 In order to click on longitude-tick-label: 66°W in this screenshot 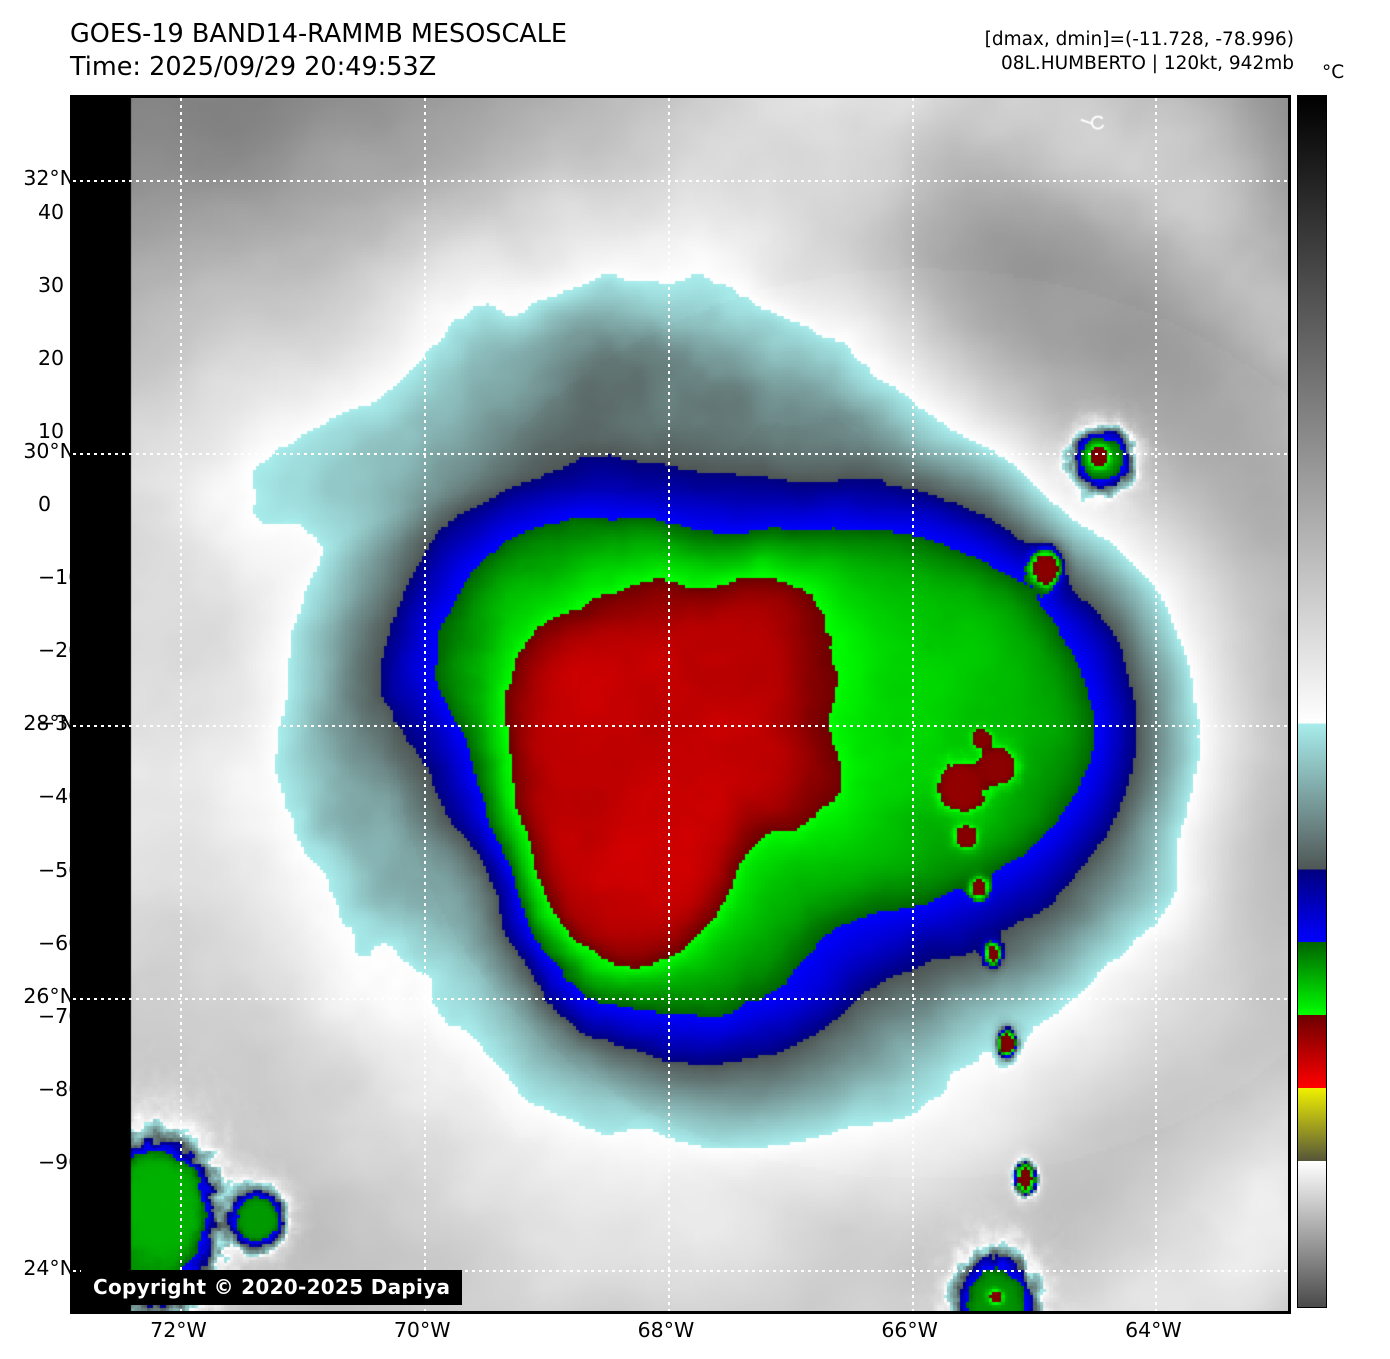, I will do `click(909, 1330)`.